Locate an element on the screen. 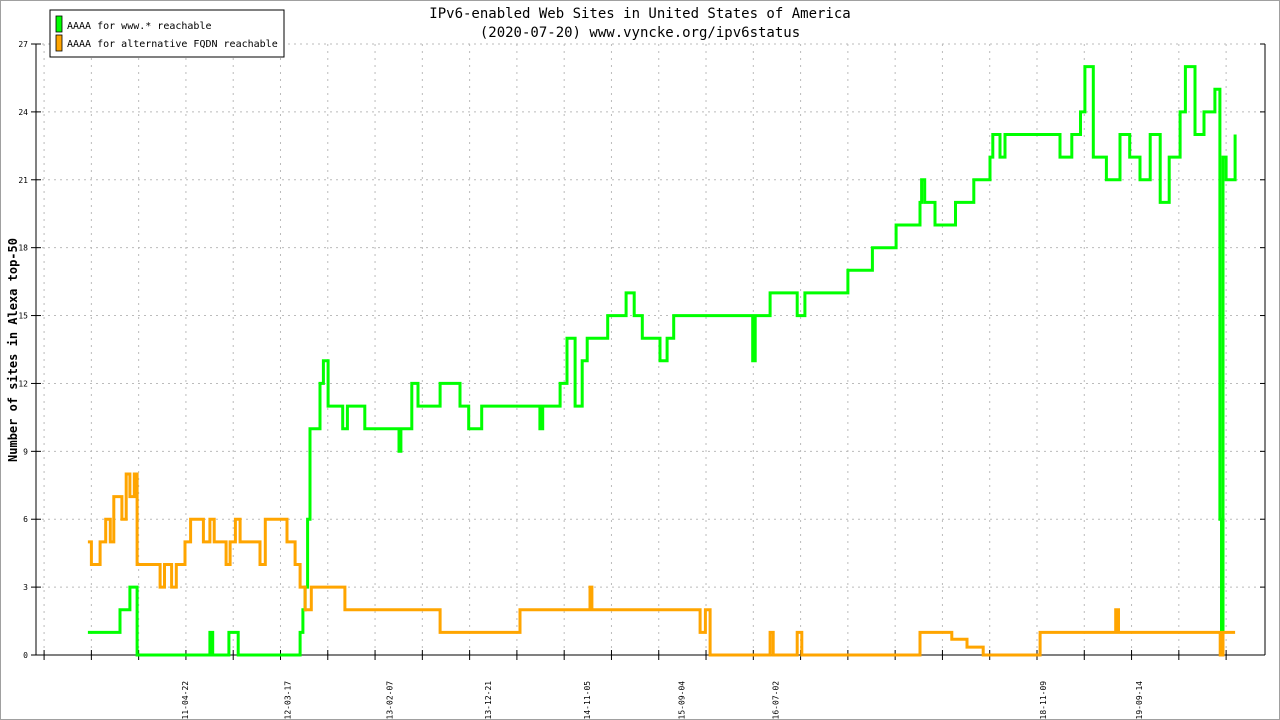  legend-label-www: AAAA for www.* reachable is located at coordinates (139, 26).